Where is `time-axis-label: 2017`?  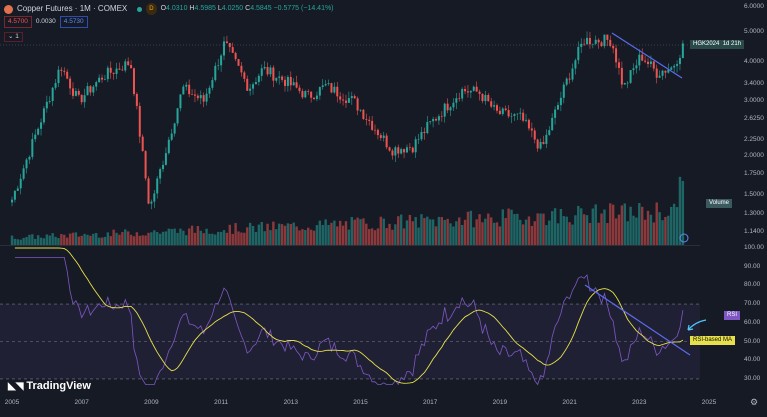 time-axis-label: 2017 is located at coordinates (430, 402).